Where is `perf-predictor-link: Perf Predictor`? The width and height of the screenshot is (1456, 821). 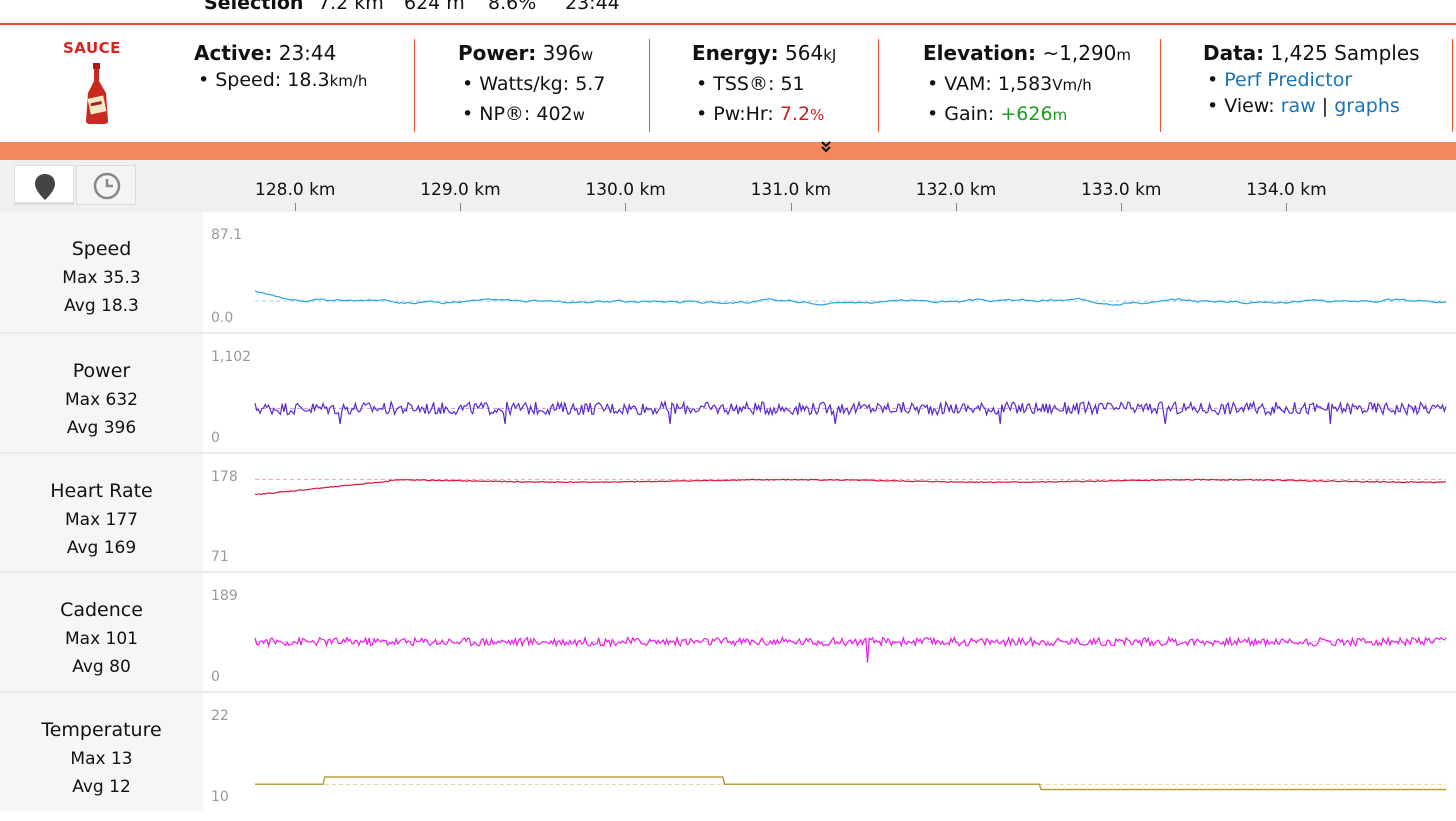
perf-predictor-link: Perf Predictor is located at coordinates (1288, 80).